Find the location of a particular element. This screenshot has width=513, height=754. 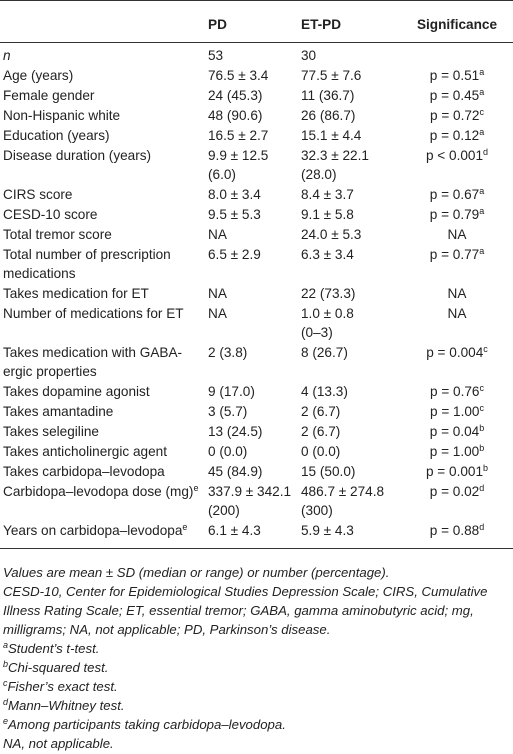

table-row: Age (years) 76.5 ± 3.4 77.5 ± 7.6 p = 0.51a is located at coordinates (256, 76).